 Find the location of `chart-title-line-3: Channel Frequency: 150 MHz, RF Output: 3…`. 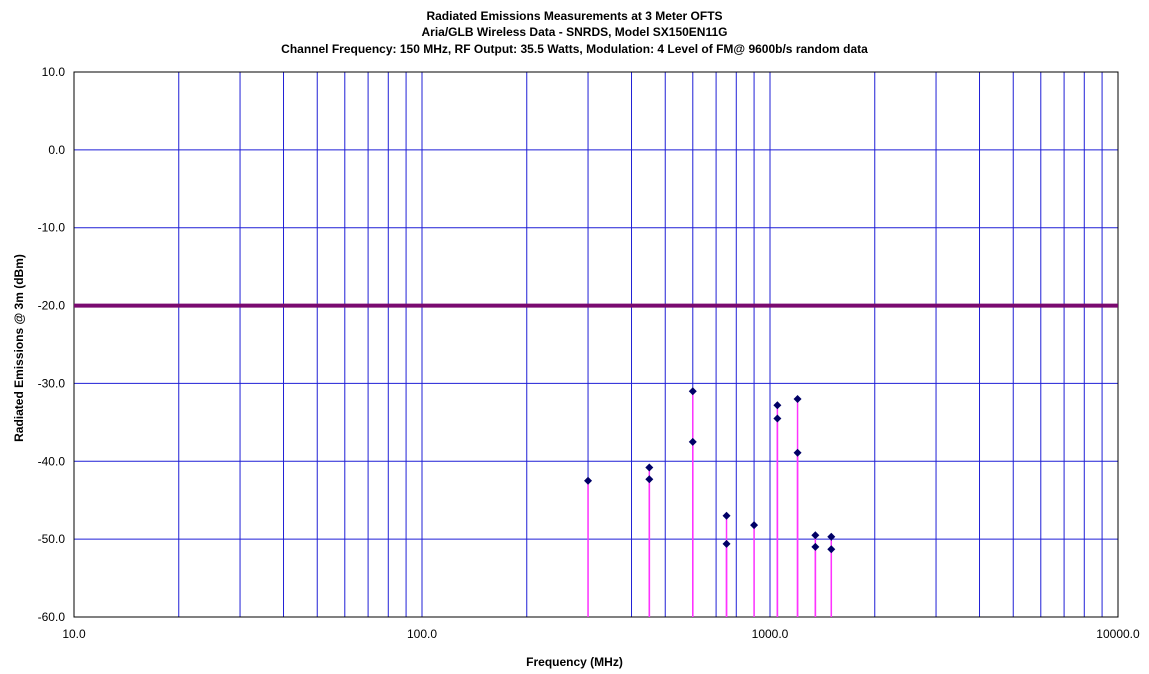

chart-title-line-3: Channel Frequency: 150 MHz, RF Output: 3… is located at coordinates (574, 49).